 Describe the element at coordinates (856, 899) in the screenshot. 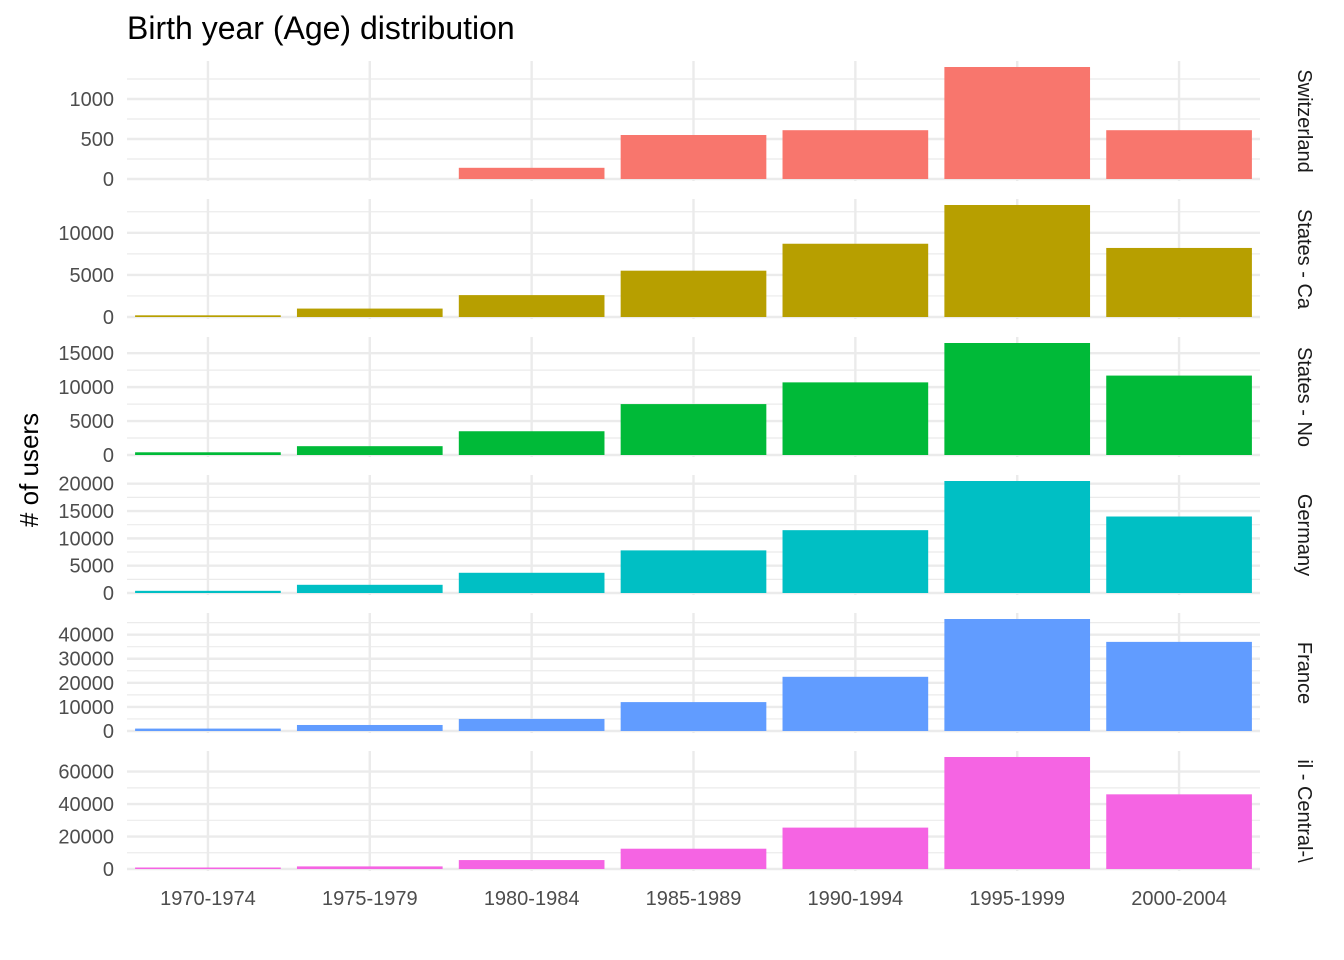

I see `x-tick-label: 1990-1994` at that location.